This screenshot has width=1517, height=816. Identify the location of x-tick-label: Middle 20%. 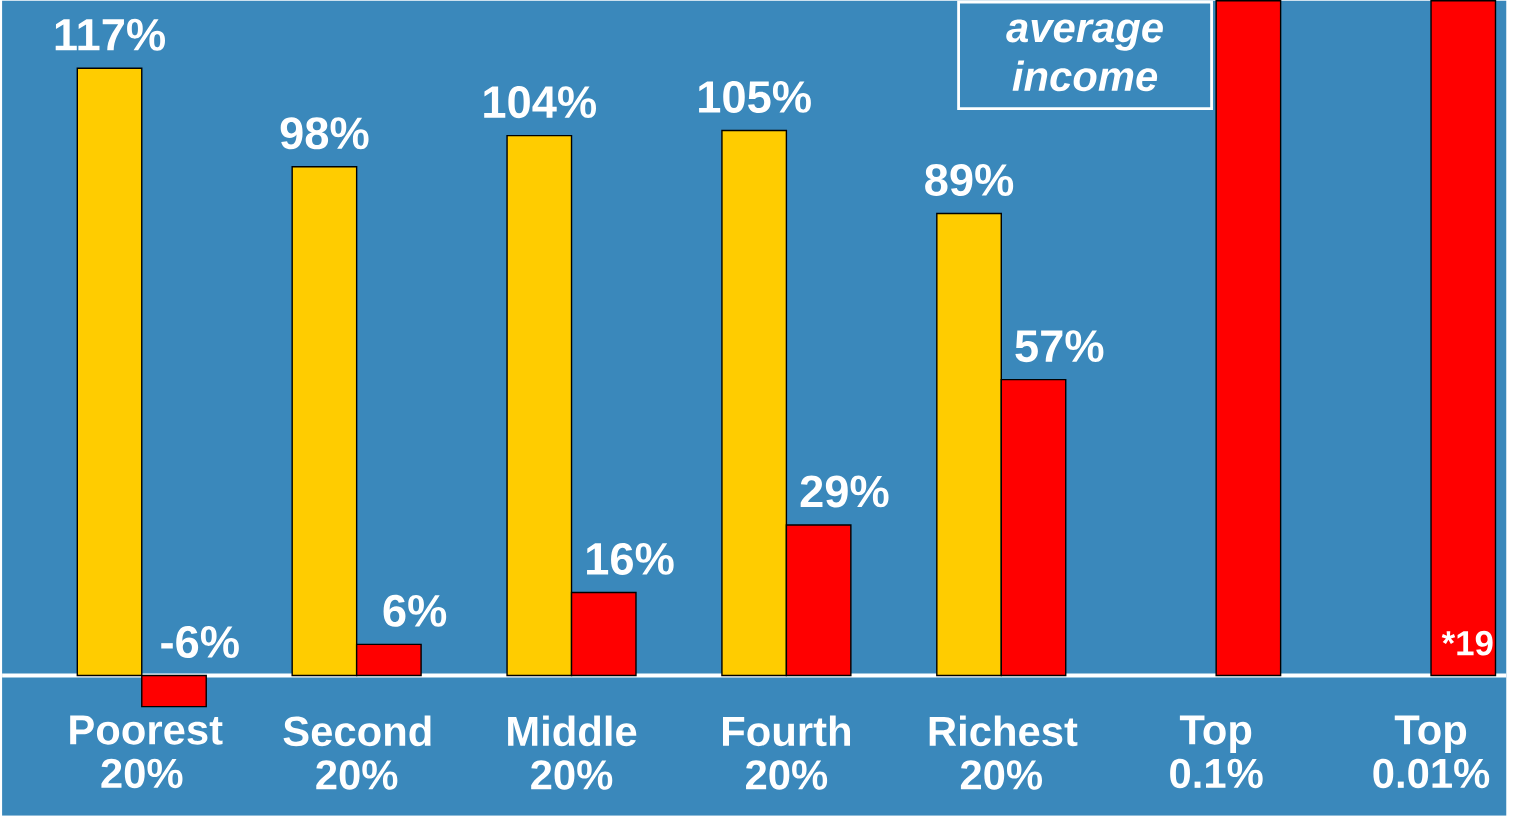
(572, 752).